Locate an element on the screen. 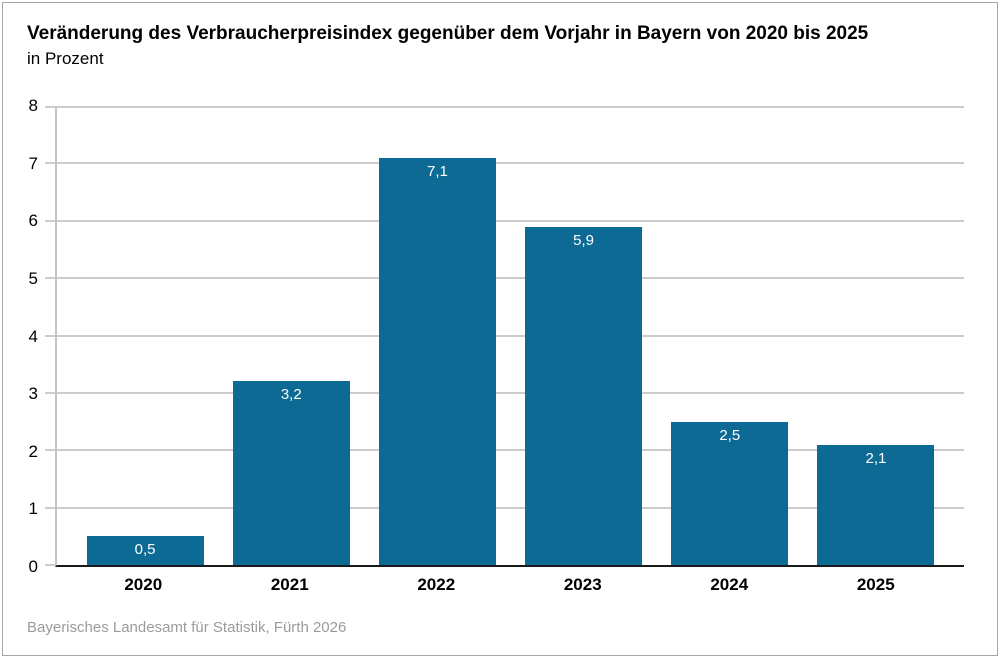  y-tick-label-3: 3 is located at coordinates (33, 394).